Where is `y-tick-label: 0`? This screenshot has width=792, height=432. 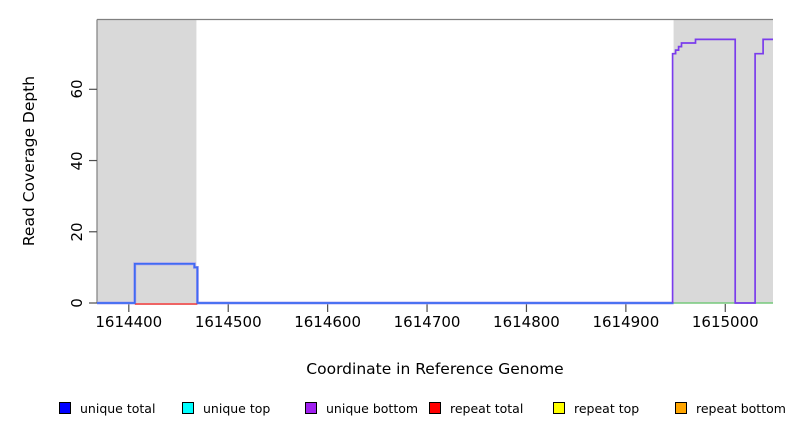 y-tick-label: 0 is located at coordinates (77, 303).